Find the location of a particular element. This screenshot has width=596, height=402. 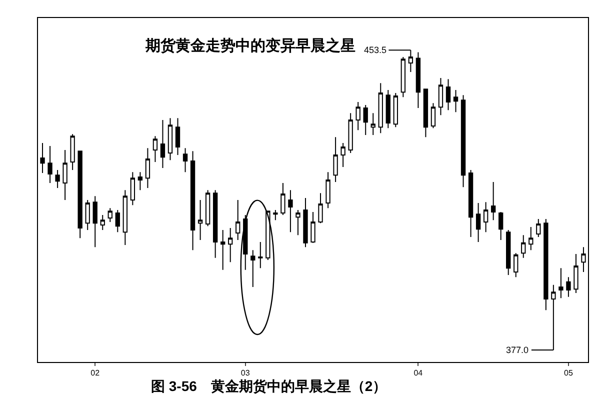

caption: 图 3-56 黄金期货中的早晨之星（2） is located at coordinates (269, 386).